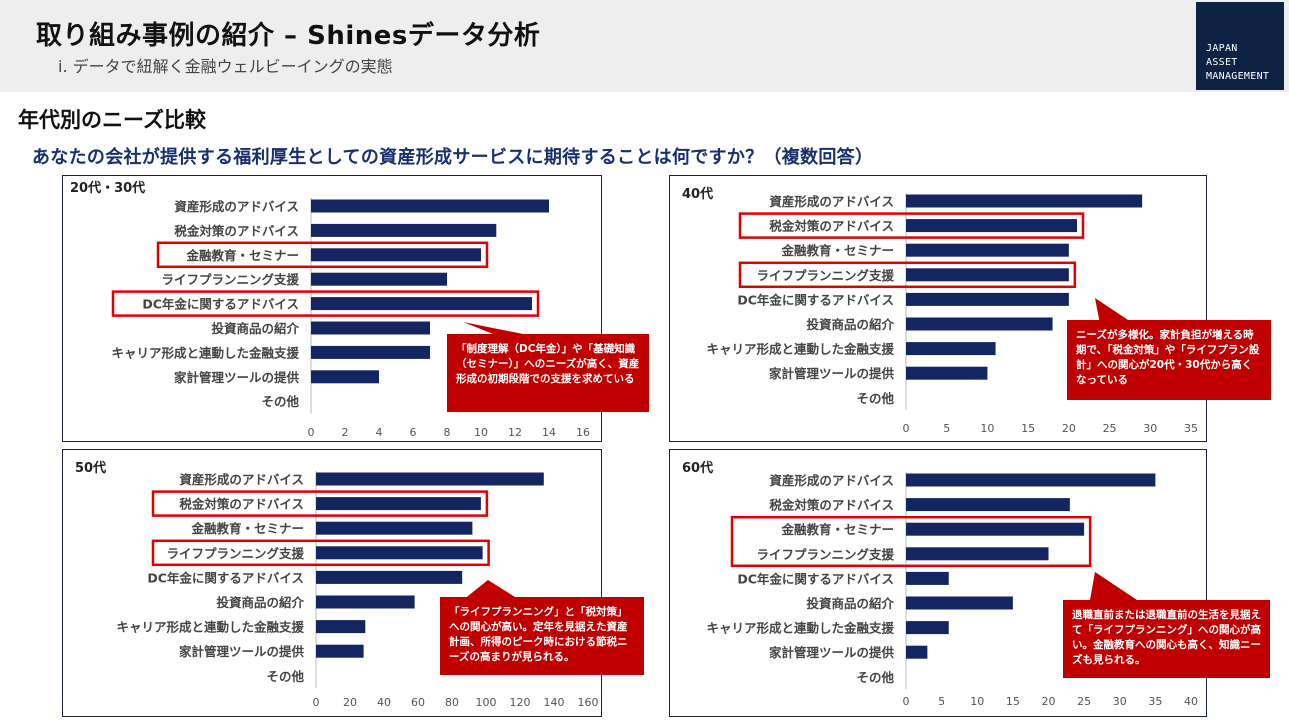 This screenshot has width=1289, height=725. I want to click on tick-label: 2, so click(345, 432).